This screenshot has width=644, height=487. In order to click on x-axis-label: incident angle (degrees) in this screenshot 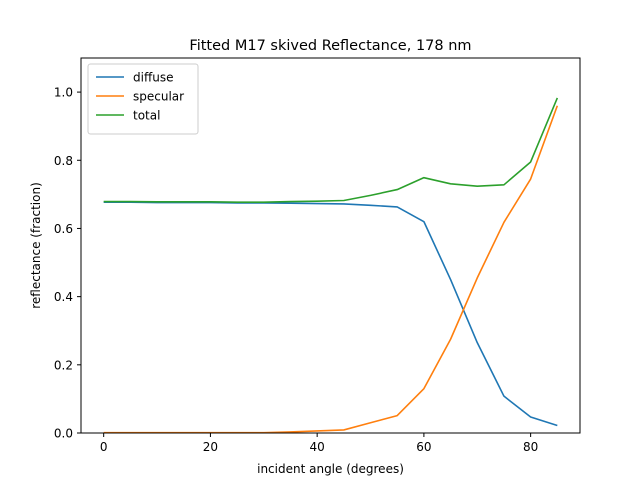, I will do `click(330, 469)`.